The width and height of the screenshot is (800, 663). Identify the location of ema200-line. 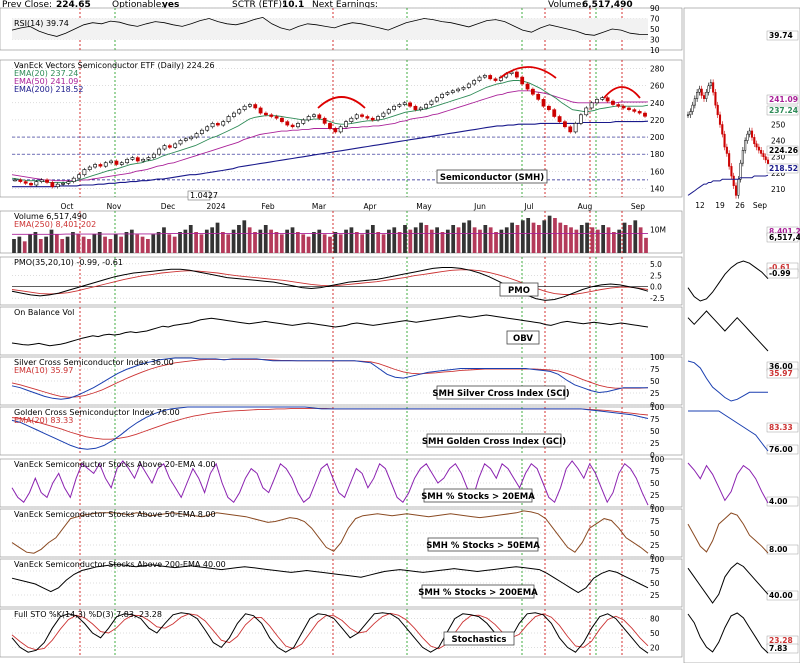
(330, 154).